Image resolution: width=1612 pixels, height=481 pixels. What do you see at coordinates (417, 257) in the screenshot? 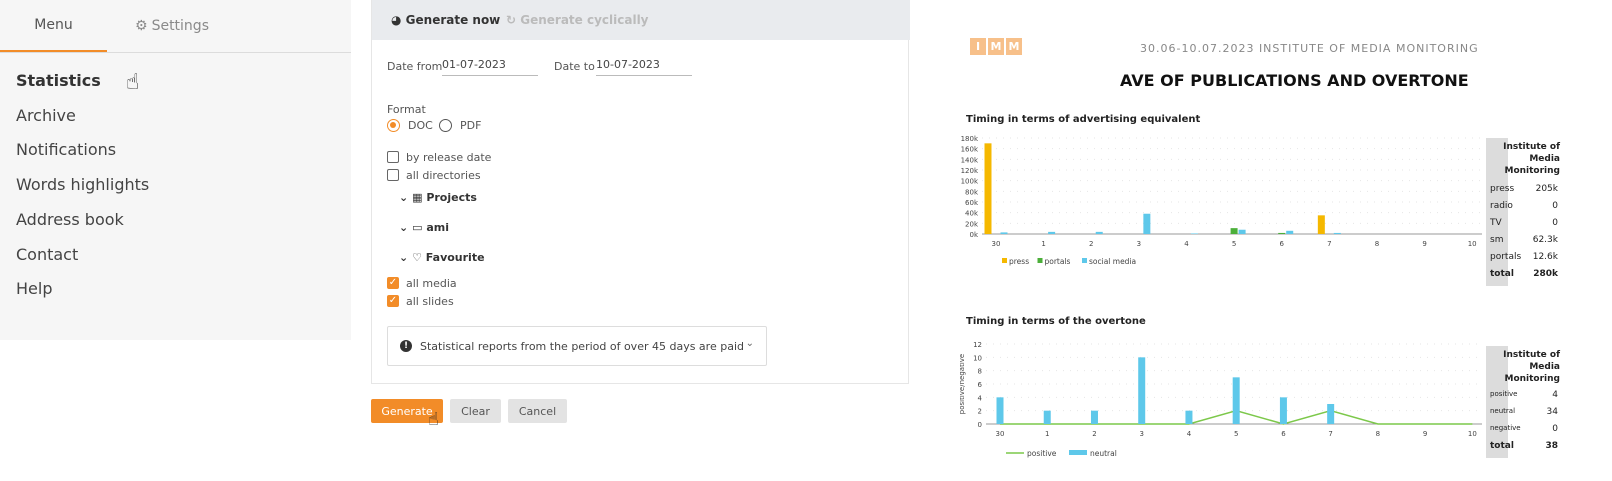
I see `heart-icon: ♡` at bounding box center [417, 257].